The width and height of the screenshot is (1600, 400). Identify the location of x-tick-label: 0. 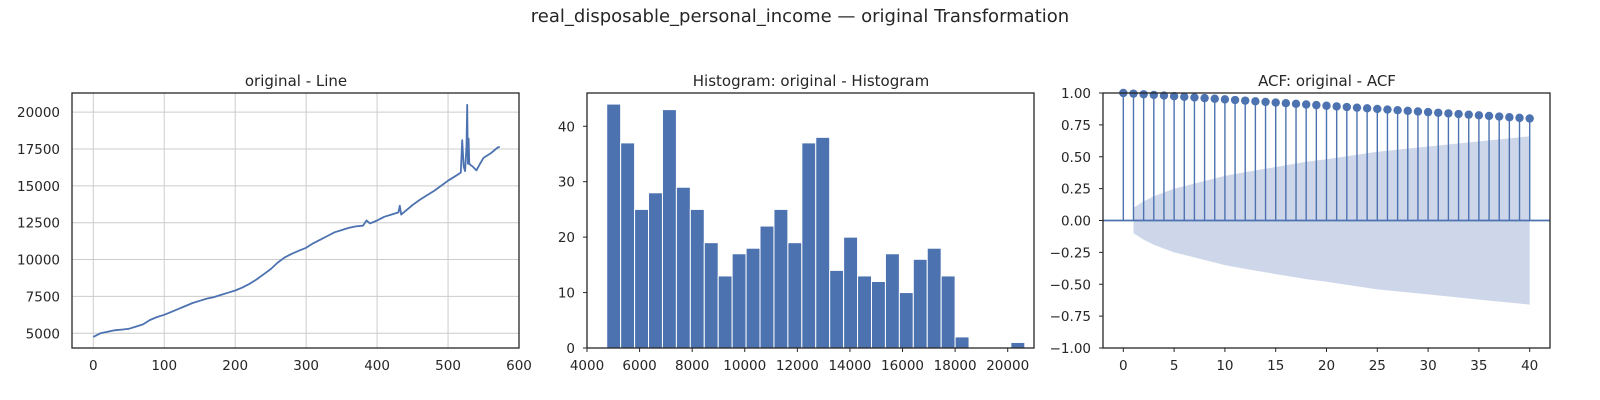
(1123, 366).